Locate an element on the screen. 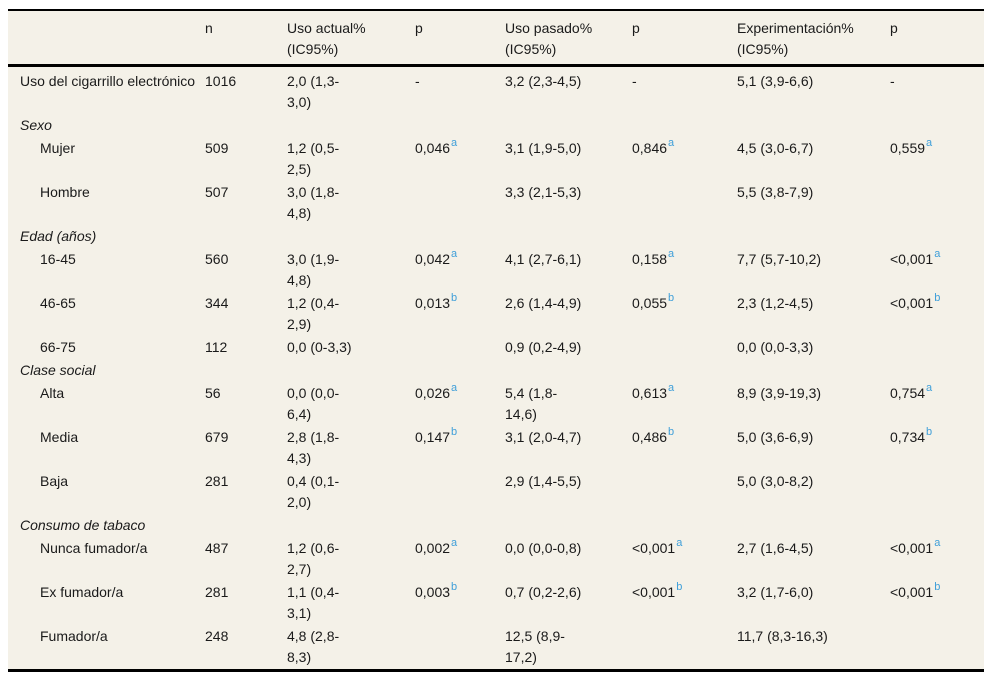  row-label: Ex fumador/a is located at coordinates (82, 592).